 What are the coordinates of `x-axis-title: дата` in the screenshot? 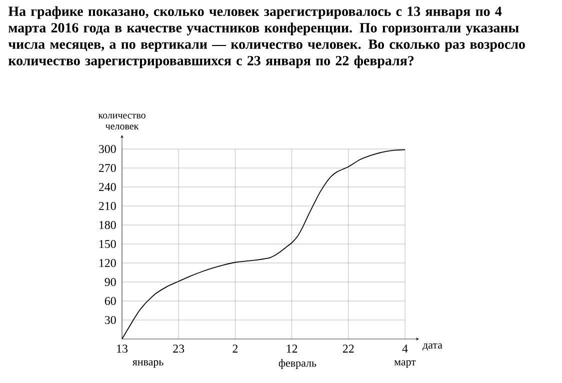 It's located at (432, 347).